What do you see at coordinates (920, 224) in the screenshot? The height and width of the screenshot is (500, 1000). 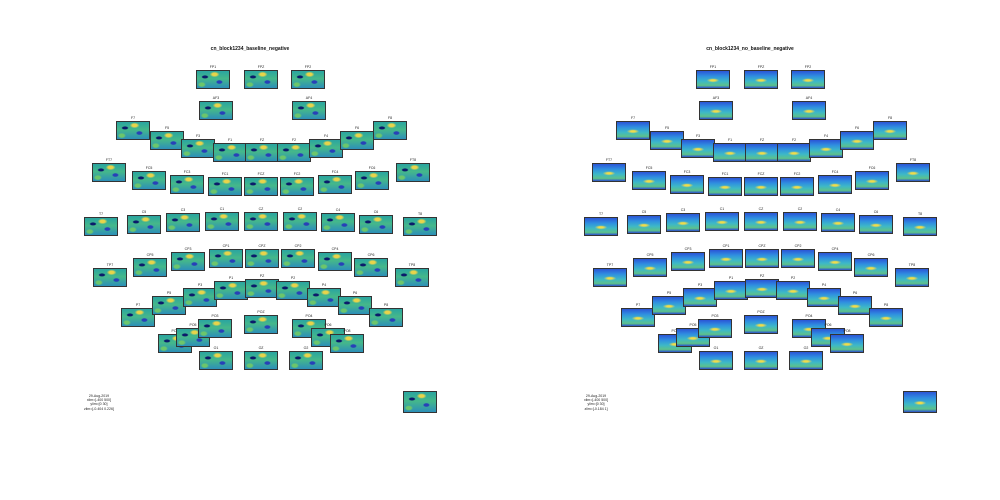 I see `channel-t8: T8` at bounding box center [920, 224].